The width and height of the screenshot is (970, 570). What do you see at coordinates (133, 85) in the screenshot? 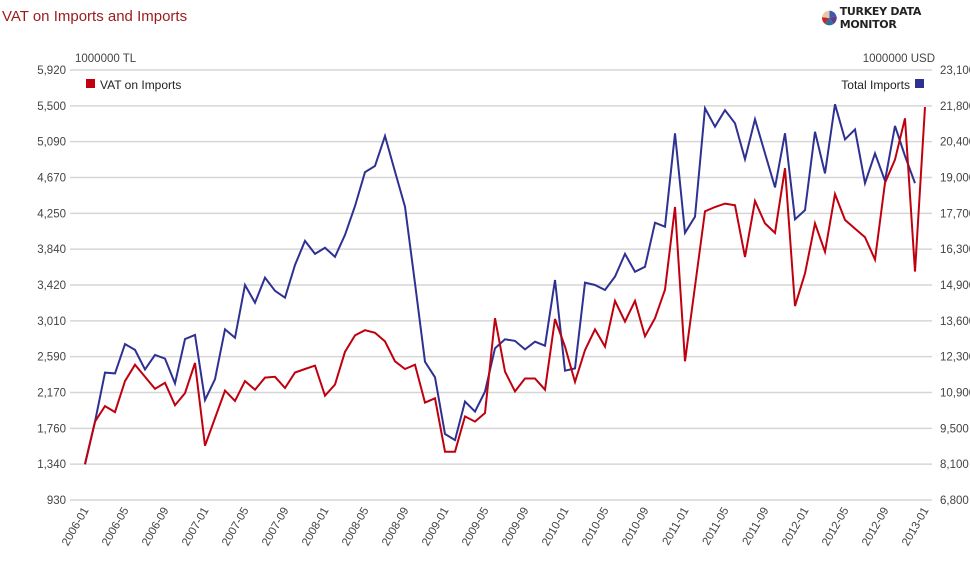
I see `legend-vat: VAT on Imports` at bounding box center [133, 85].